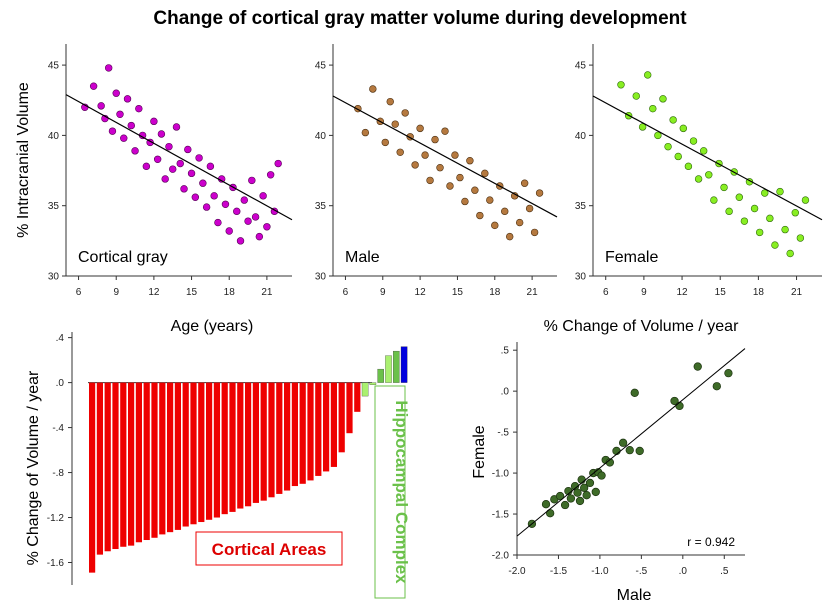 This screenshot has height=609, width=840. What do you see at coordinates (56, 518) in the screenshot?
I see `y-tick-label: -1.2` at bounding box center [56, 518].